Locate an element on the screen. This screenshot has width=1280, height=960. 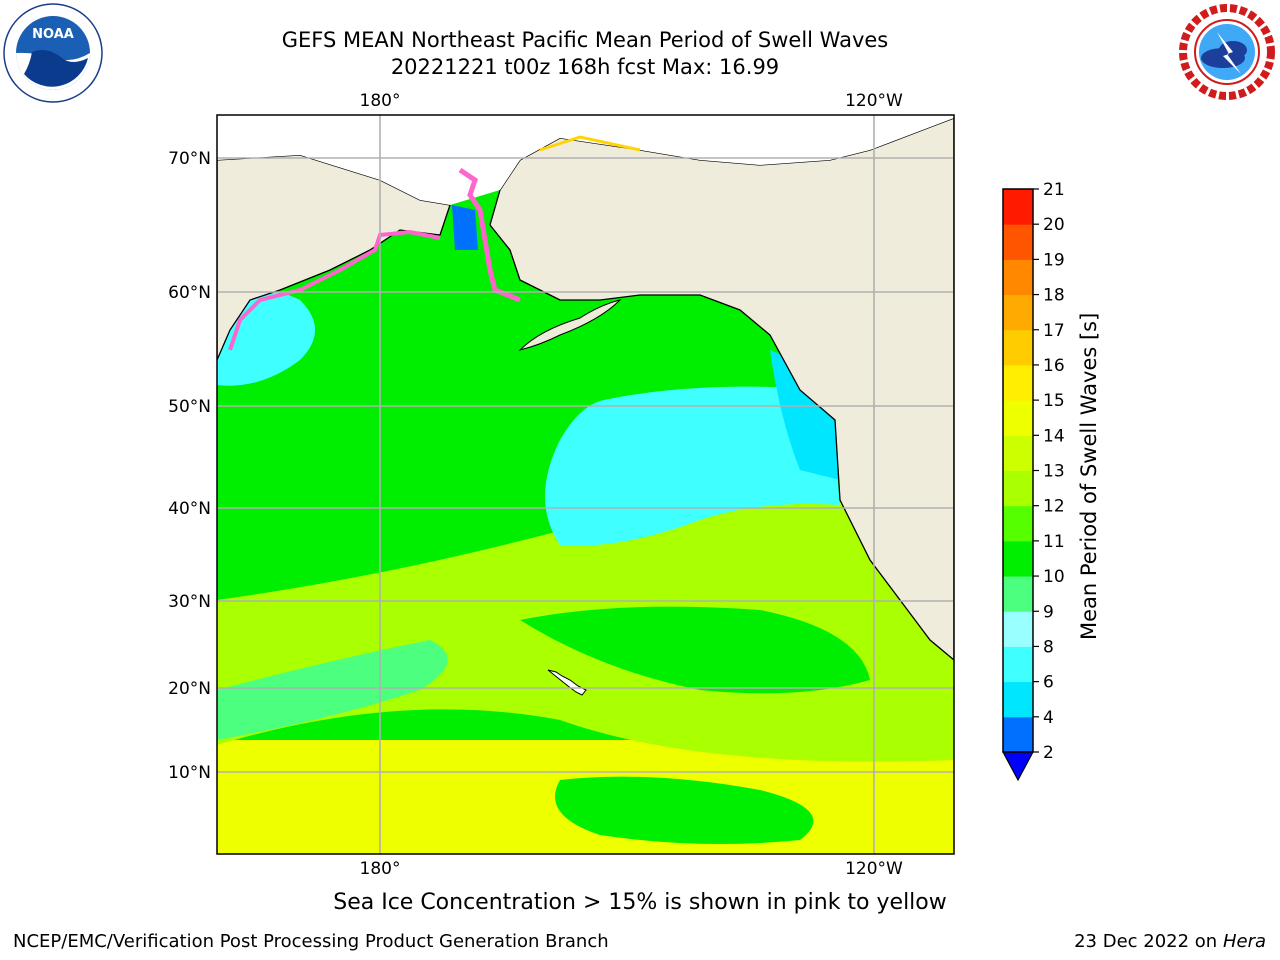
lat-label-20n: 20°N is located at coordinates (189, 689).